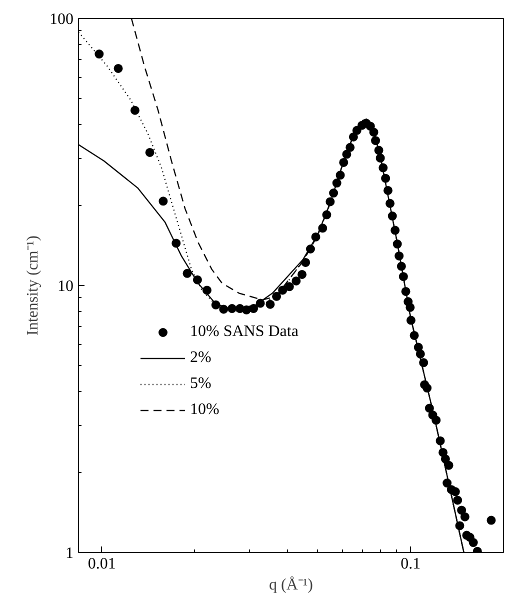  Describe the element at coordinates (201, 358) in the screenshot. I see `legend-label: 2%` at that location.